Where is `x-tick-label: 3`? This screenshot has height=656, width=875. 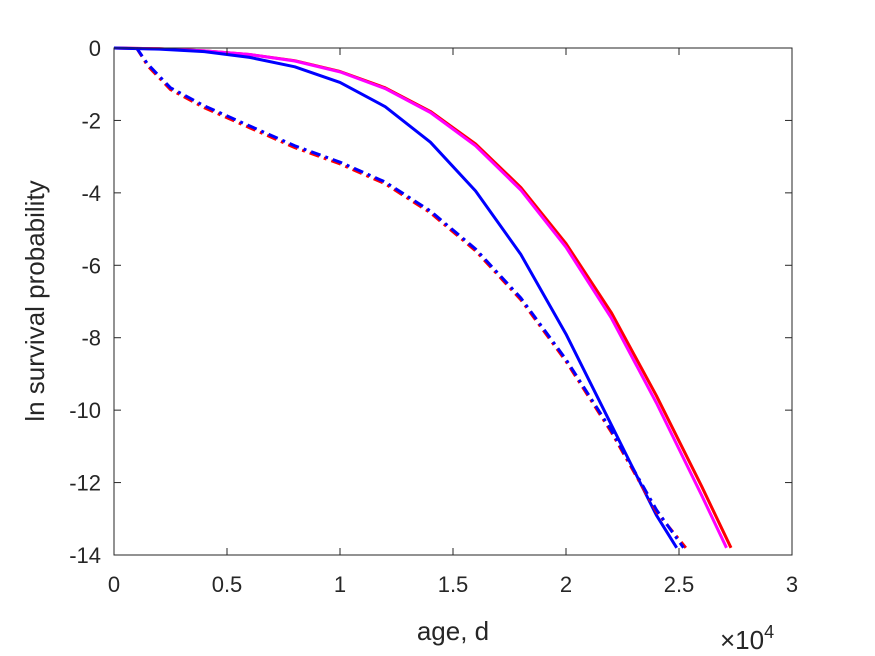 x-tick-label: 3 is located at coordinates (792, 584).